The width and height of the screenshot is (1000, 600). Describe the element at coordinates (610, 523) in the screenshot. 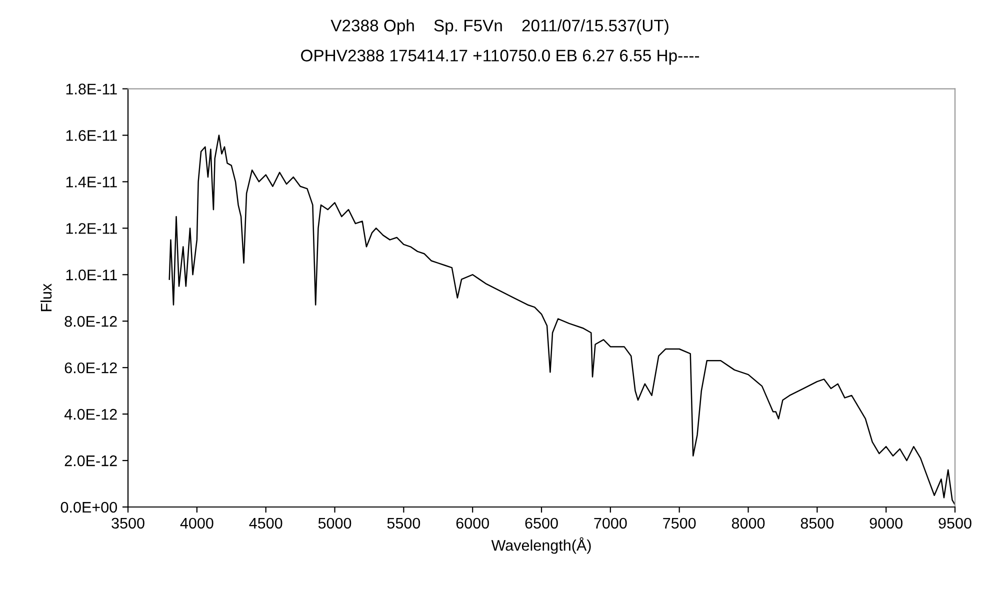

I see `x-tick-label: 7000` at that location.